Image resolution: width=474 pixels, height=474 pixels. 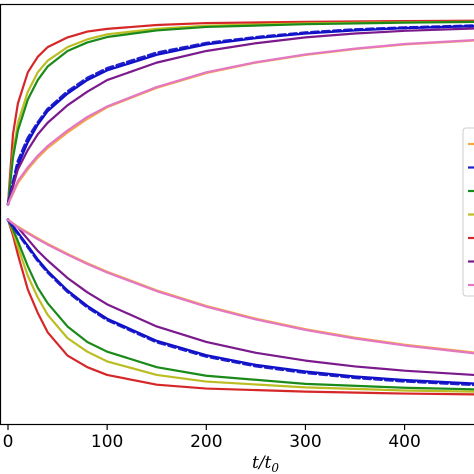 I want to click on x-tick-label: 100, so click(x=107, y=442).